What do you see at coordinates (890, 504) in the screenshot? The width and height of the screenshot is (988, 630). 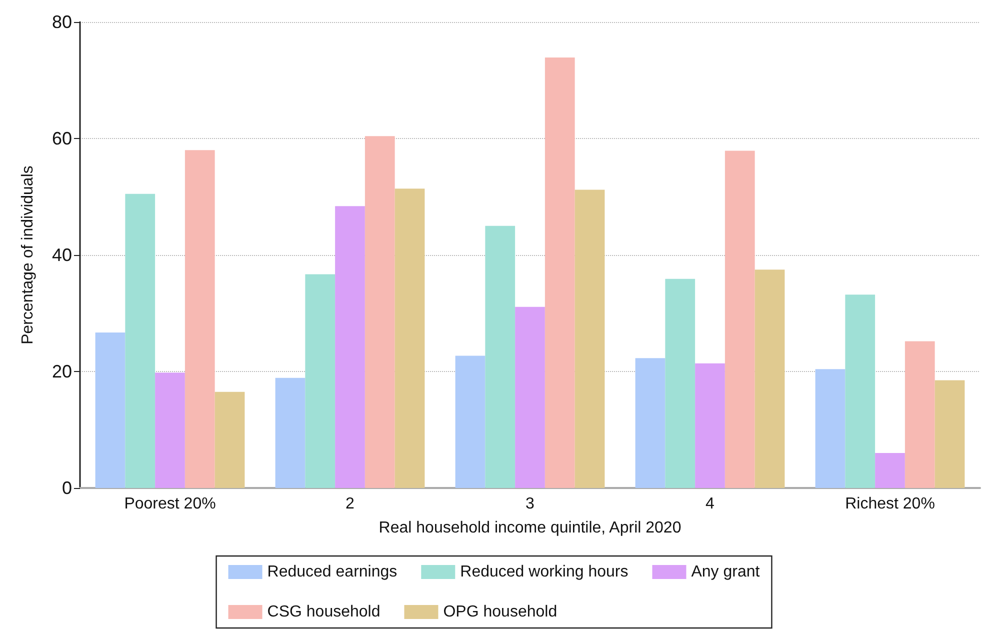 I see `x-tick-label: Richest 20%` at bounding box center [890, 504].